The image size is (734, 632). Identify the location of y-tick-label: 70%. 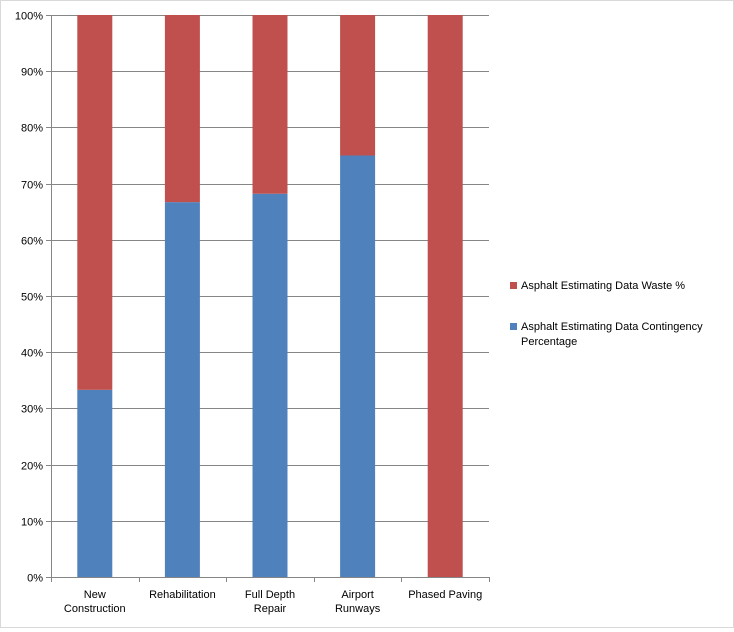
(32, 186).